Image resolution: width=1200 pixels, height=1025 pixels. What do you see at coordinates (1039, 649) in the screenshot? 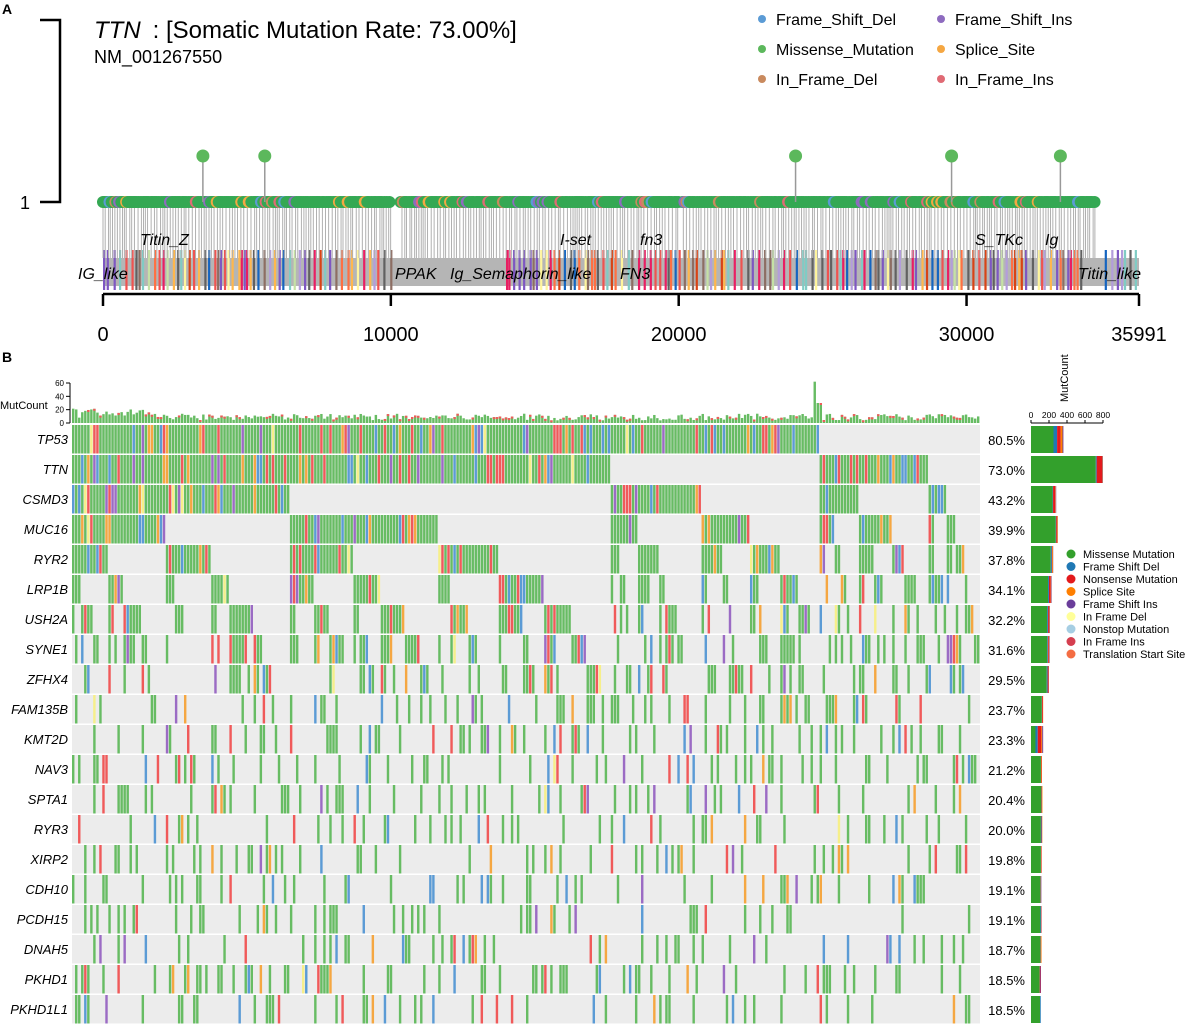
I see `mutcount-bar-segment` at bounding box center [1039, 649].